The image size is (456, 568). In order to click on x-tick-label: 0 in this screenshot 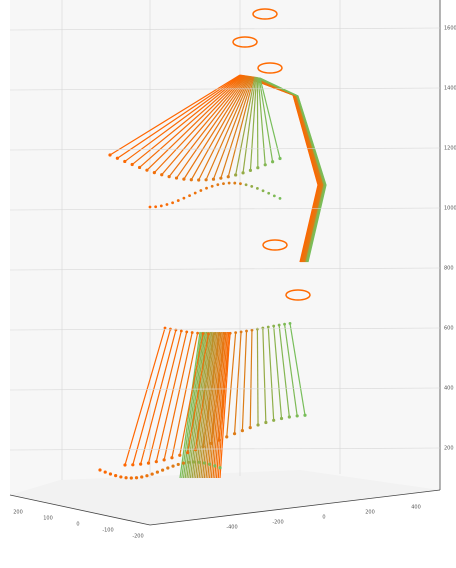, I will do `click(323, 518)`.